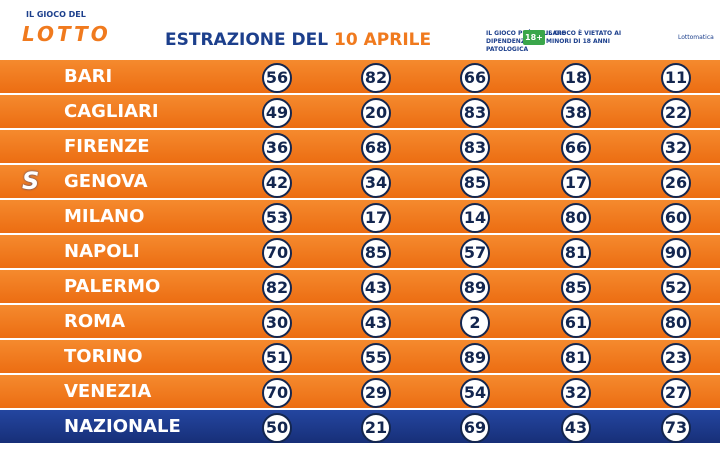  Describe the element at coordinates (676, 393) in the screenshot. I see `drawn-number: 27` at that location.